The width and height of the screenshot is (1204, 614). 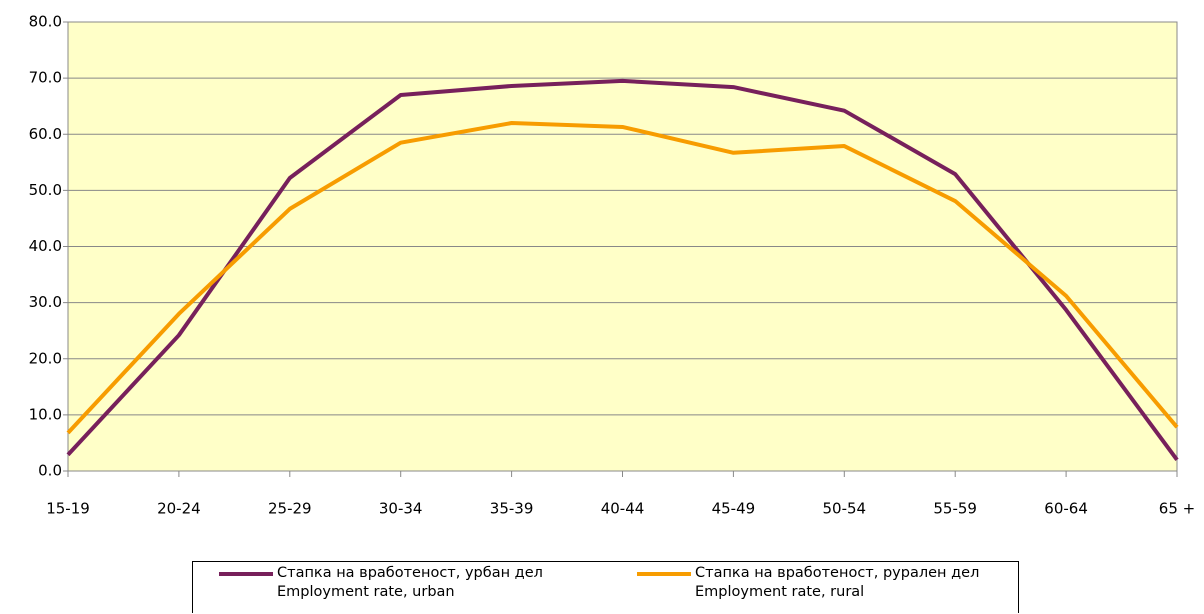 What do you see at coordinates (179, 509) in the screenshot?
I see `x-tick-label: 20-24` at bounding box center [179, 509].